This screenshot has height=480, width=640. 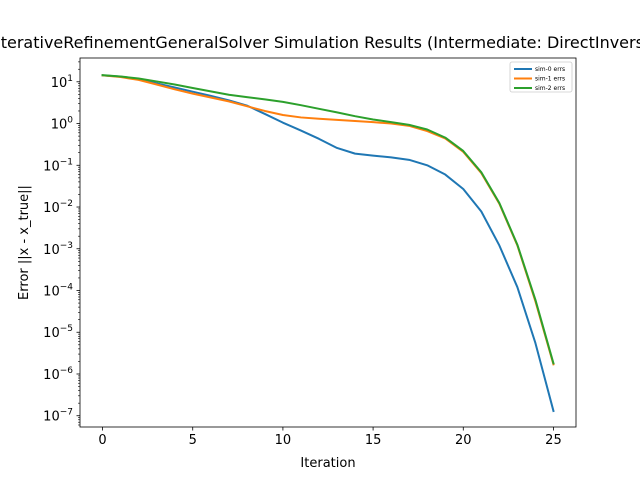 What do you see at coordinates (58, 332) in the screenshot?
I see `y-tick-label: 10⁻⁵` at bounding box center [58, 332].